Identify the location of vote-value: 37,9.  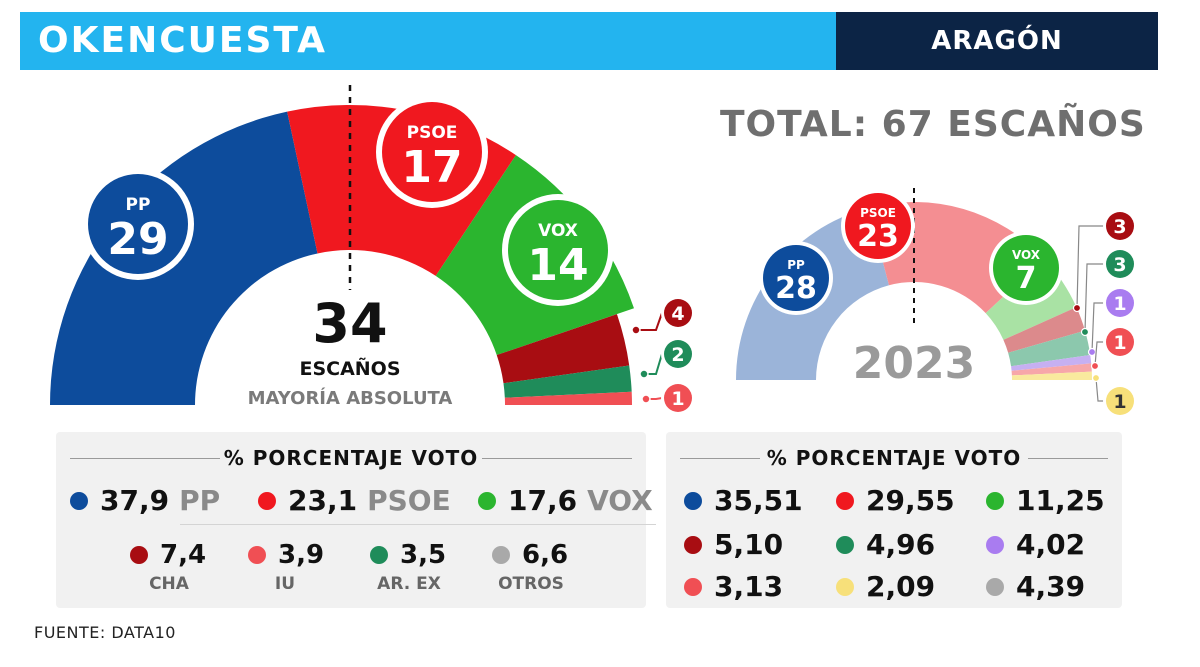
(135, 500).